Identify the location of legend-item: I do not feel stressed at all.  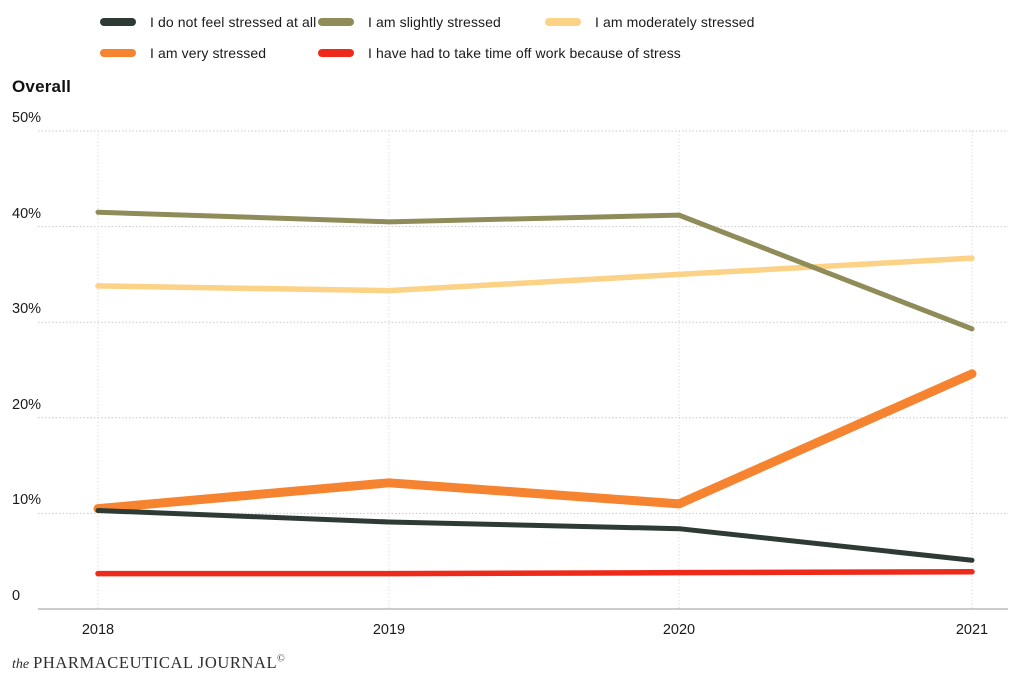
(208, 22).